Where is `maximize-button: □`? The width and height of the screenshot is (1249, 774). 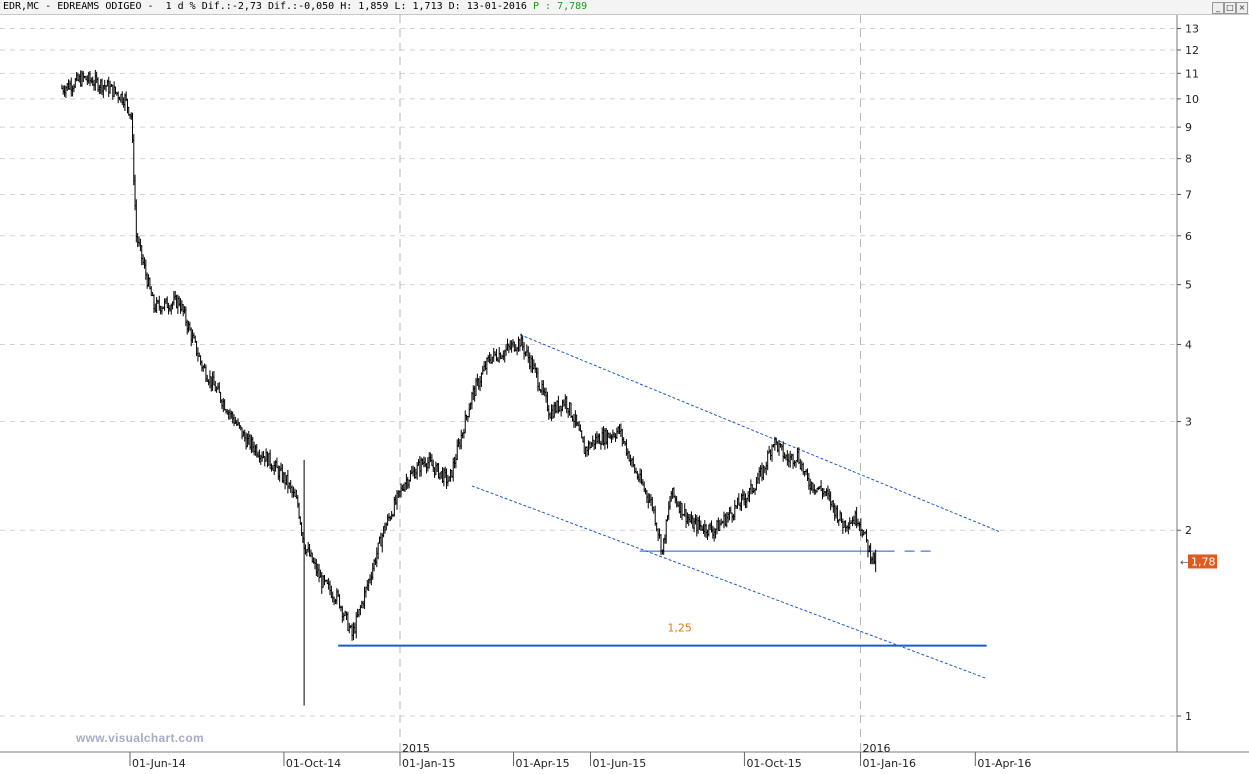 maximize-button: □ is located at coordinates (1230, 8).